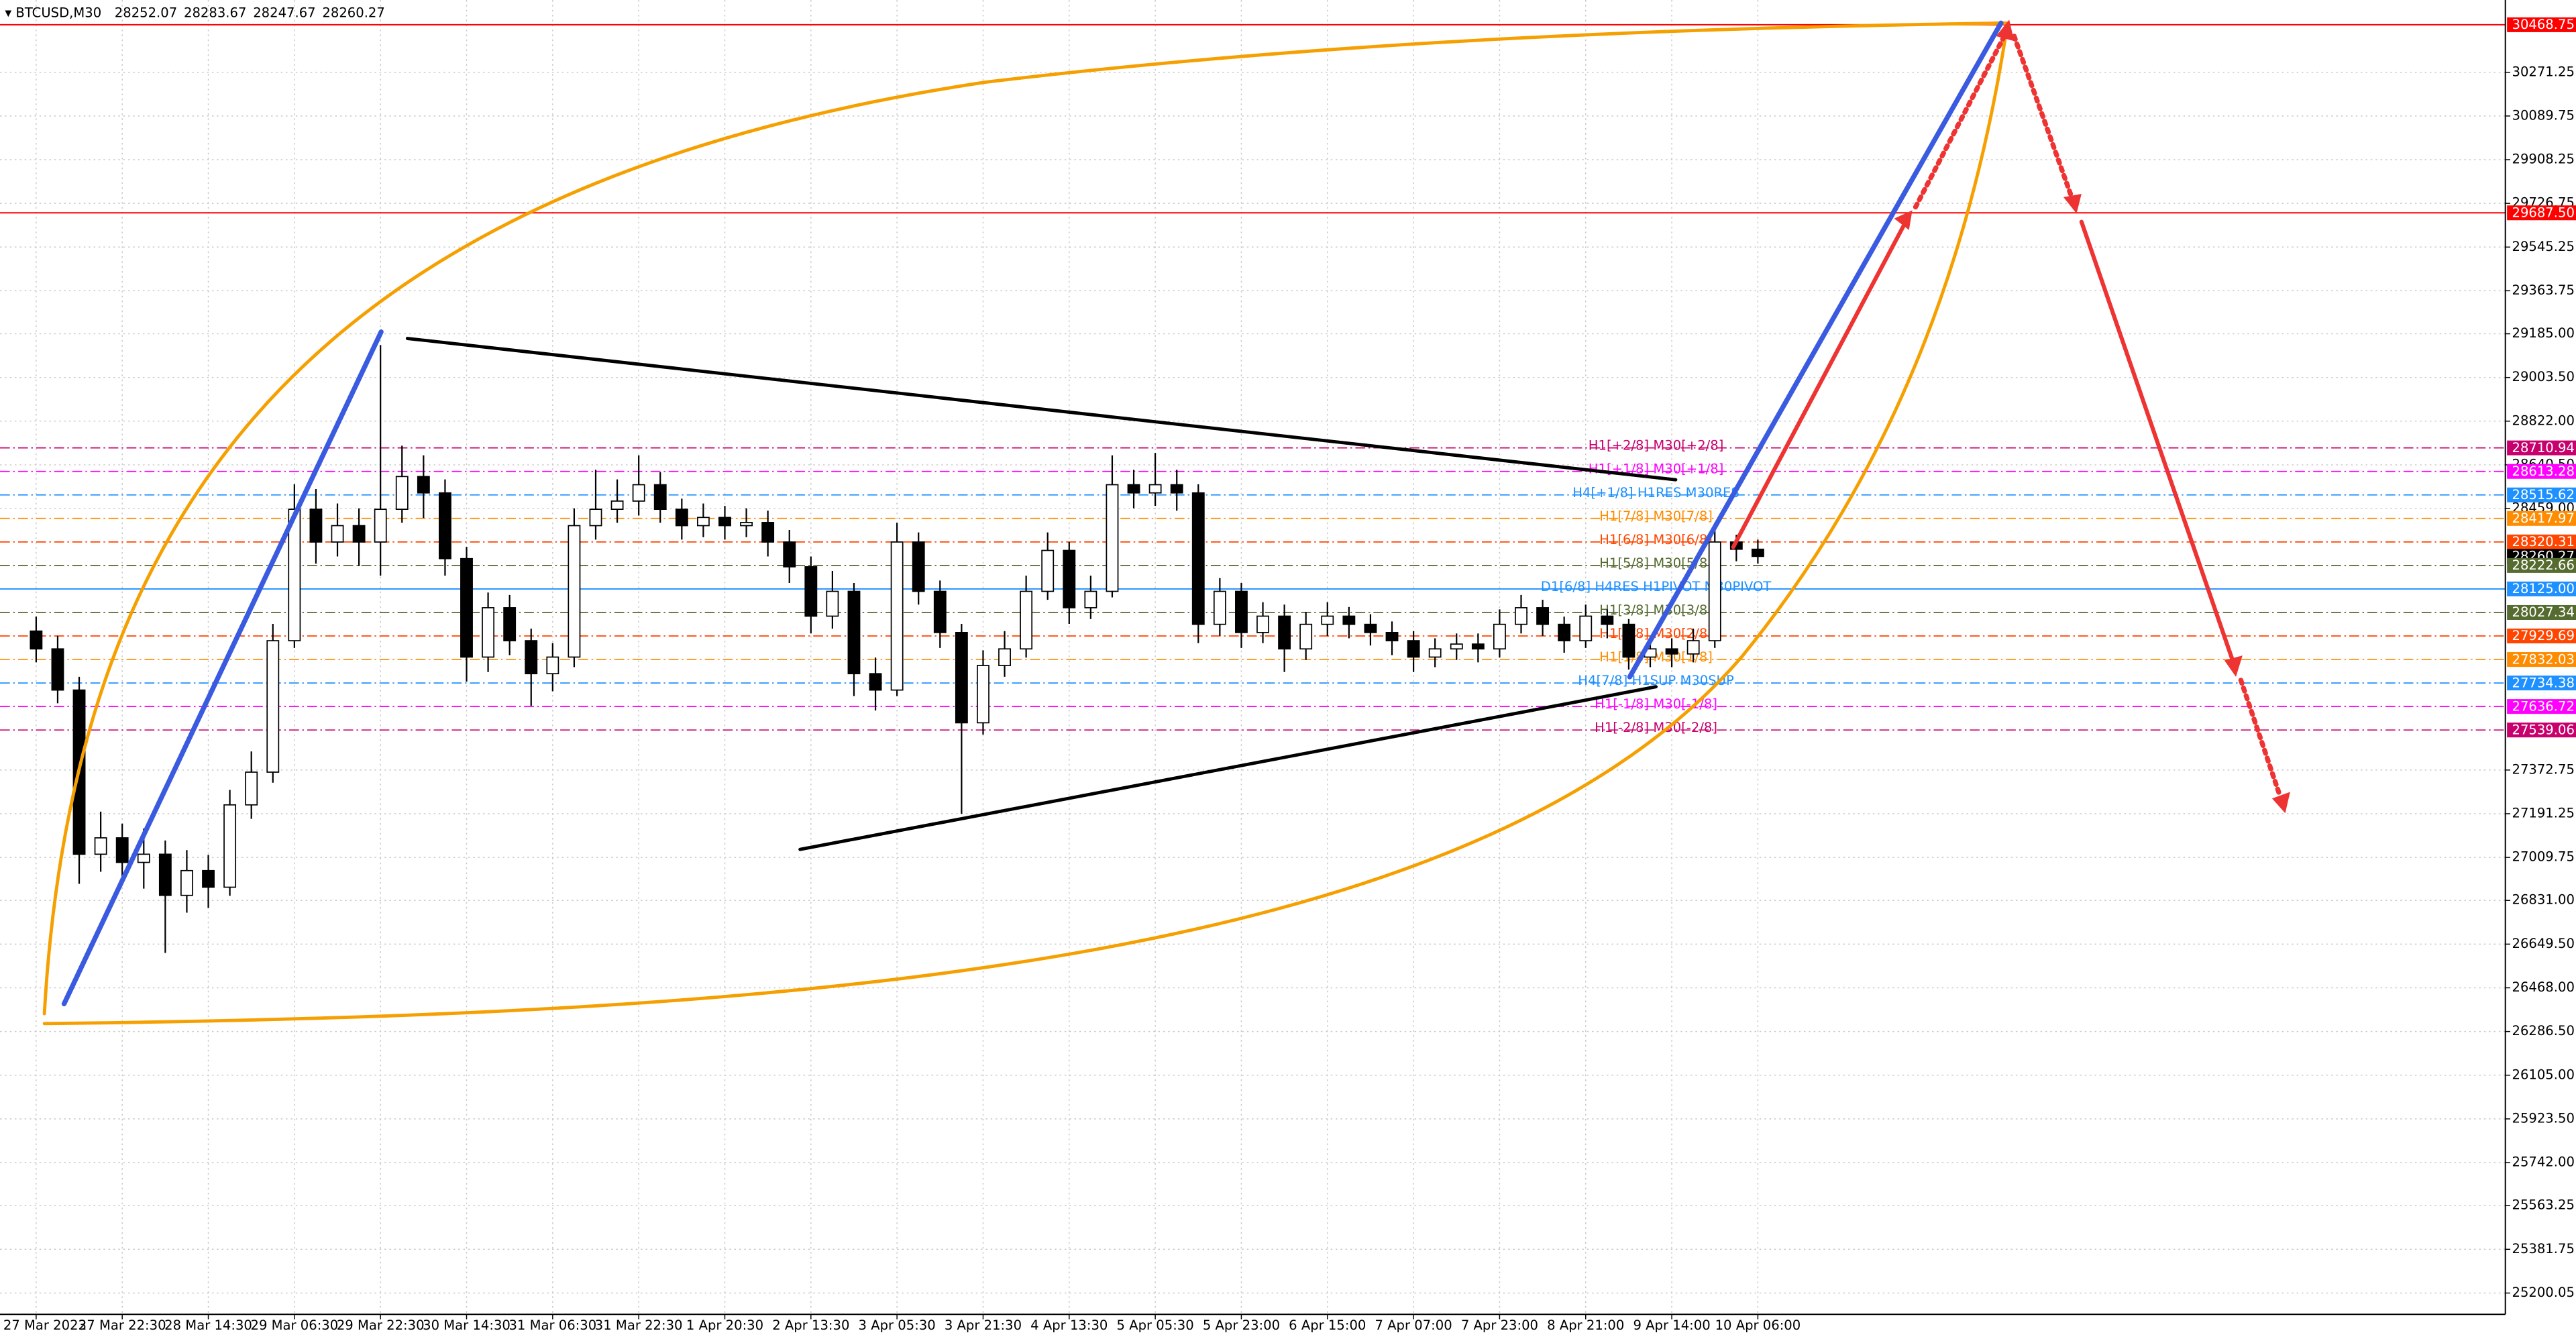  I want to click on price-box-label: 29687.50, so click(2543, 212).